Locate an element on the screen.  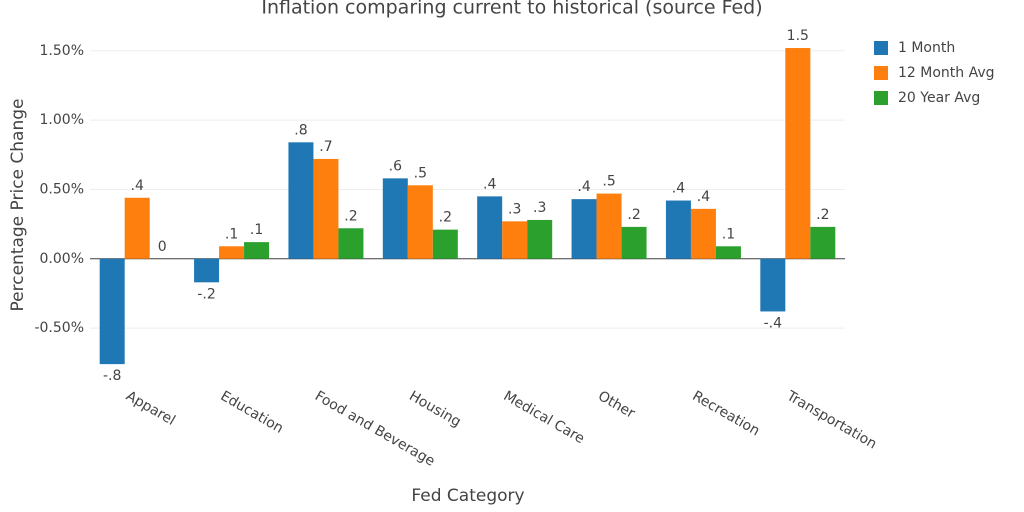
data-label: -.4 is located at coordinates (773, 323).